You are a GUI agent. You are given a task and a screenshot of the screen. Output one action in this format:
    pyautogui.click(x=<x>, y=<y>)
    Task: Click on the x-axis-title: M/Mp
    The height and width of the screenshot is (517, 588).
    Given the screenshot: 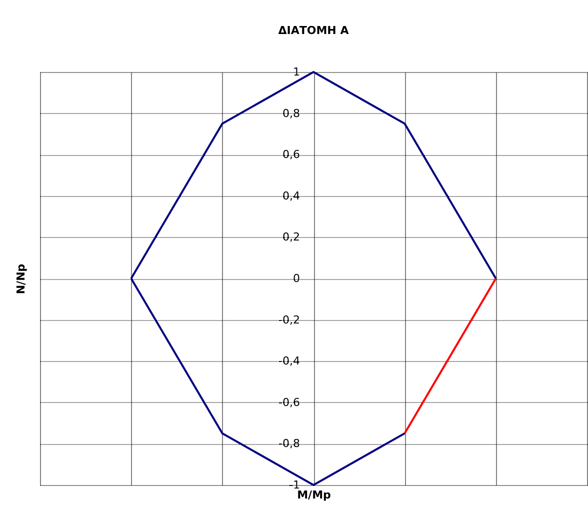 What is the action you would take?
    pyautogui.click(x=314, y=495)
    